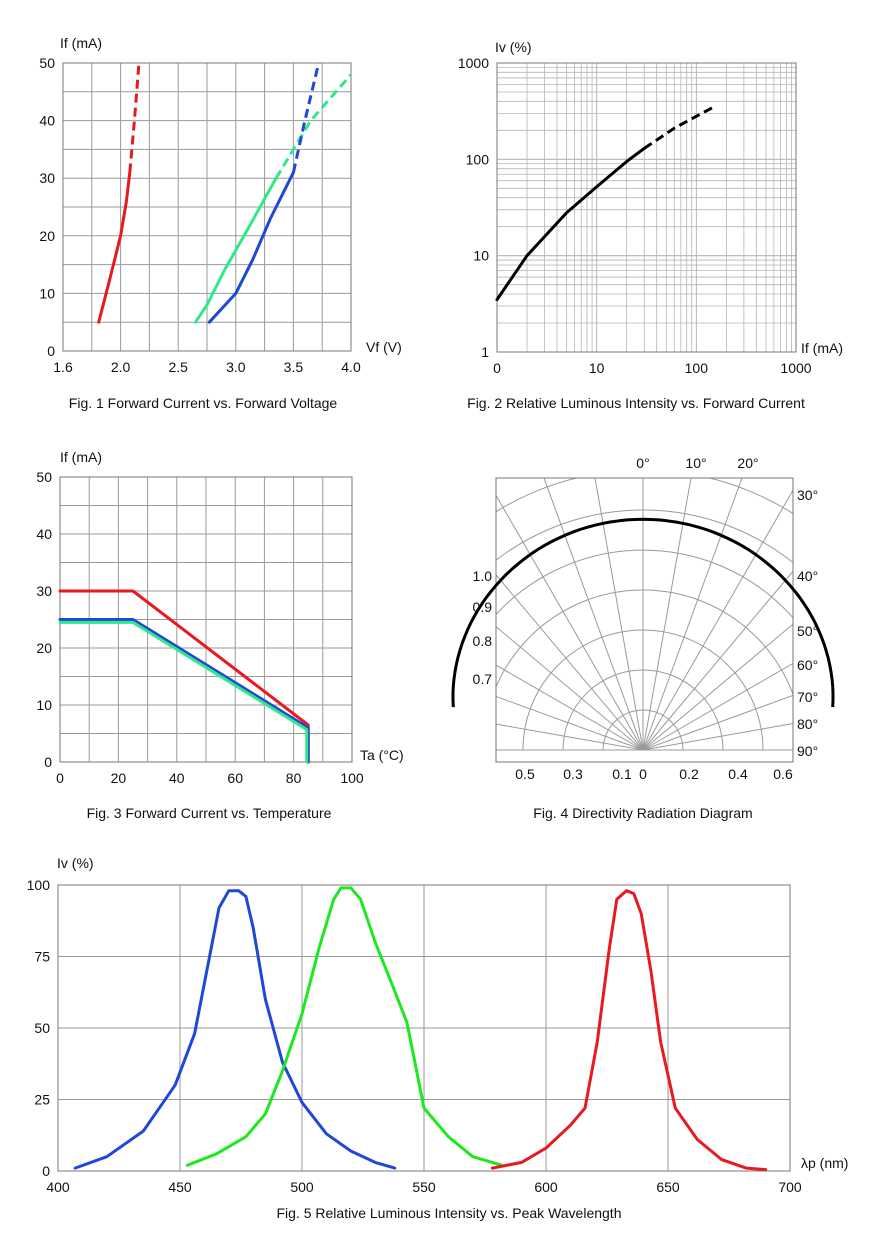 The image size is (880, 1245). Describe the element at coordinates (689, 774) in the screenshot. I see `fig4-bottom-label: 0.2` at that location.